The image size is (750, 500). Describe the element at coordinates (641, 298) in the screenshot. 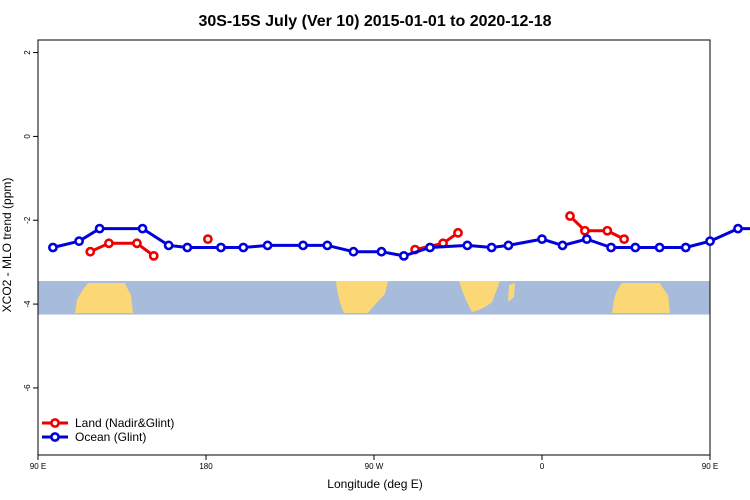

I see `land-australia-repeat` at that location.